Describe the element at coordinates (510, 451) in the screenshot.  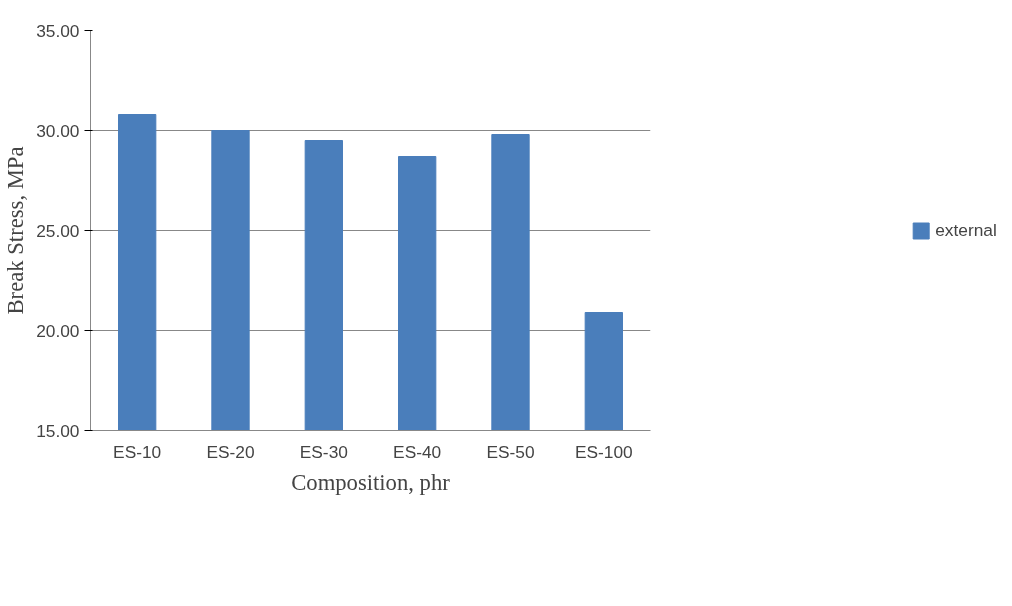
I see `x-tick-label: ES-50` at that location.